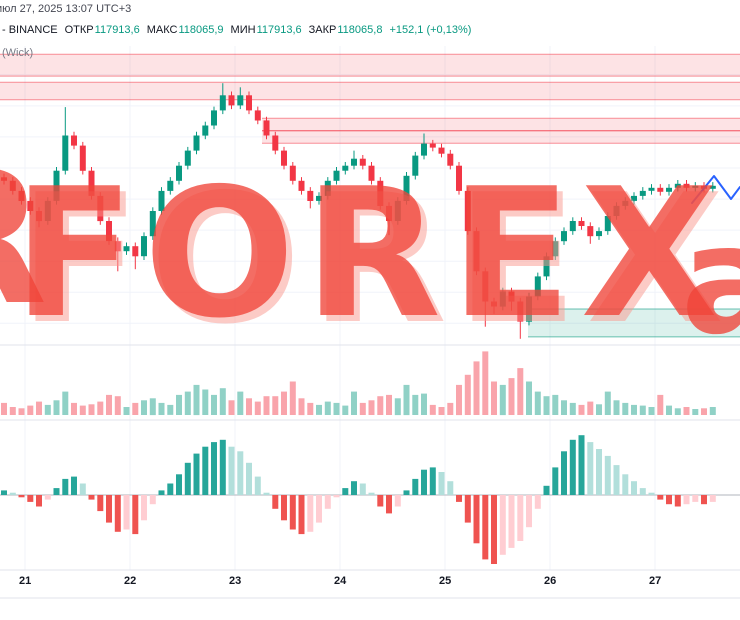 The width and height of the screenshot is (740, 620). Describe the element at coordinates (117, 30) in the screenshot. I see `open-value: 117913,6` at that location.